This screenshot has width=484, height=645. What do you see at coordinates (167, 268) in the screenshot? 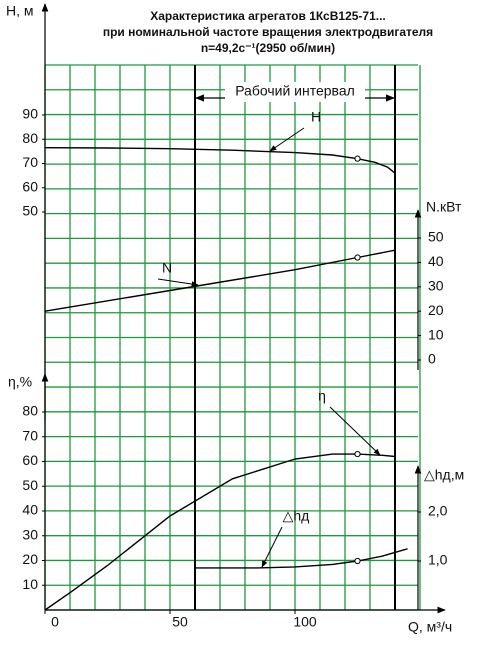
I see `curve-label: N` at bounding box center [167, 268].